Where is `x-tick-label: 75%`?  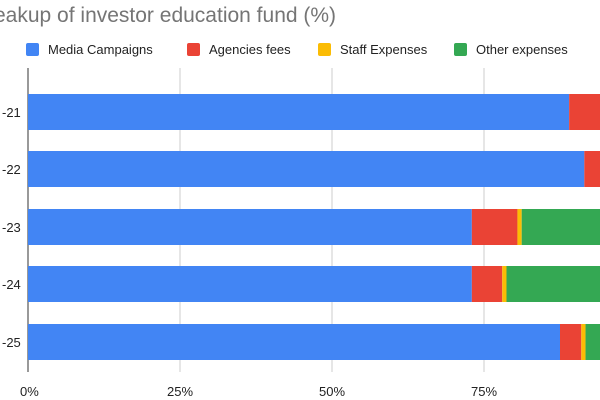 x-tick-label: 75% is located at coordinates (484, 391).